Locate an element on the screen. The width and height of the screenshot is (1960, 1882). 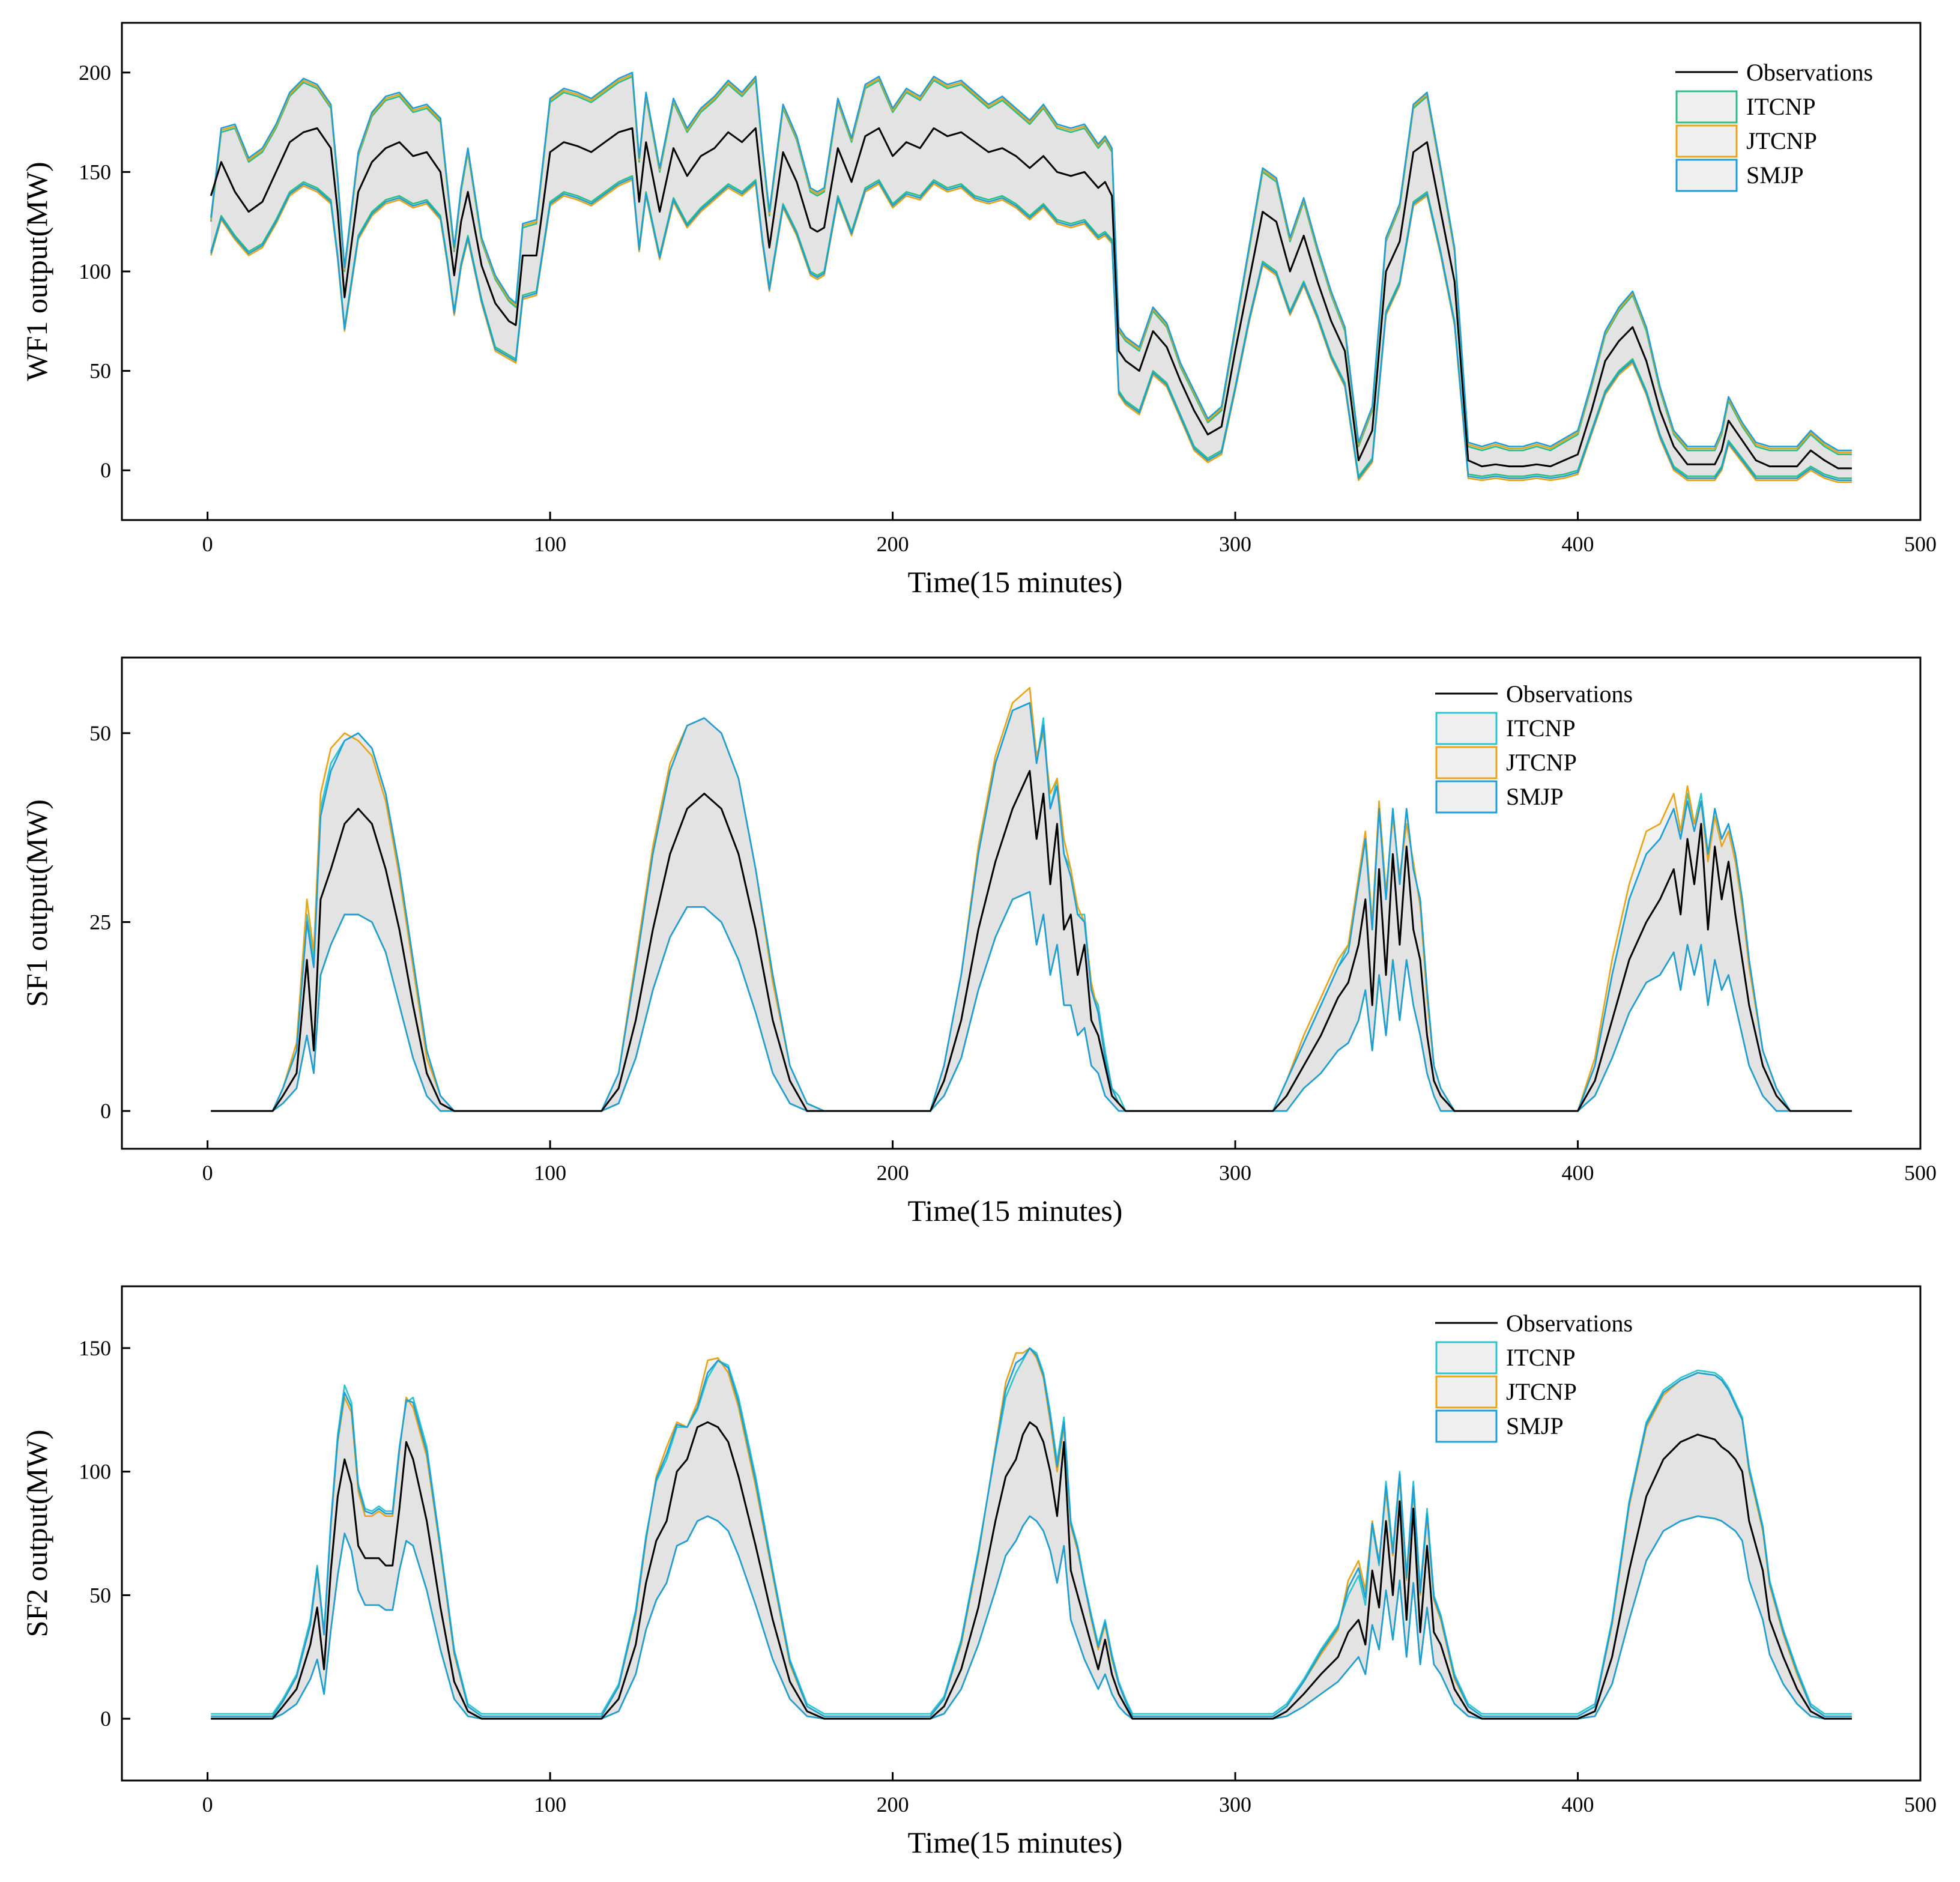
series-observations is located at coordinates (1031, 1570).